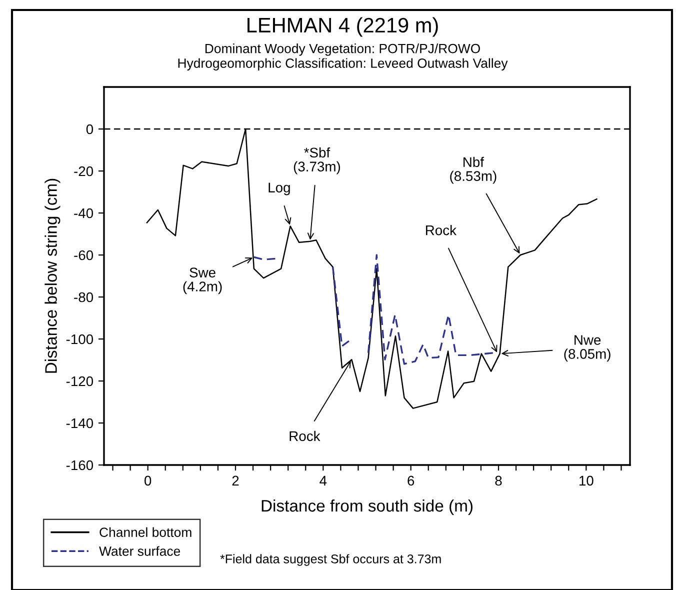  I want to click on y-tick-label: -160, so click(80, 465).